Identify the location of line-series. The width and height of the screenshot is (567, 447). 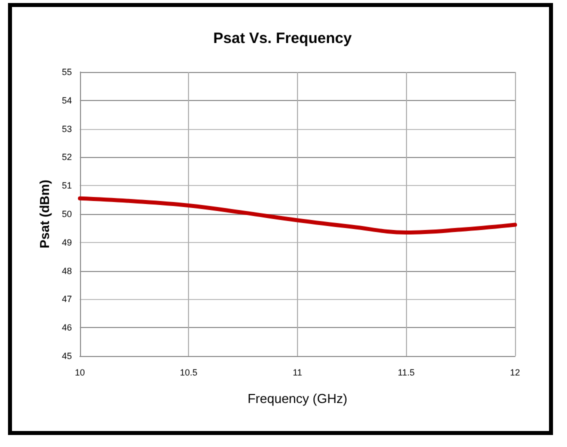
(297, 215).